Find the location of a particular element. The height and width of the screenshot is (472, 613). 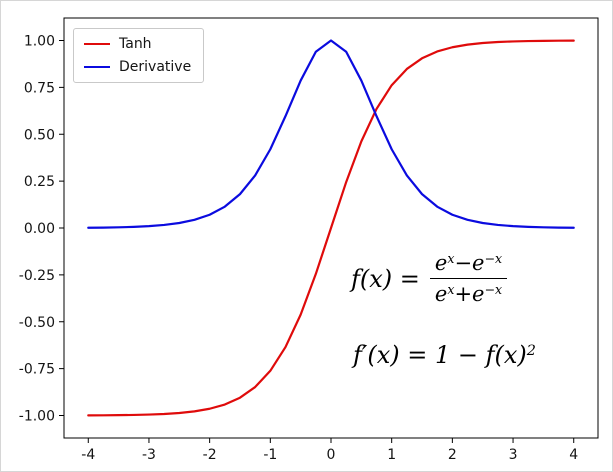

x-tick-label: 3 is located at coordinates (513, 455).